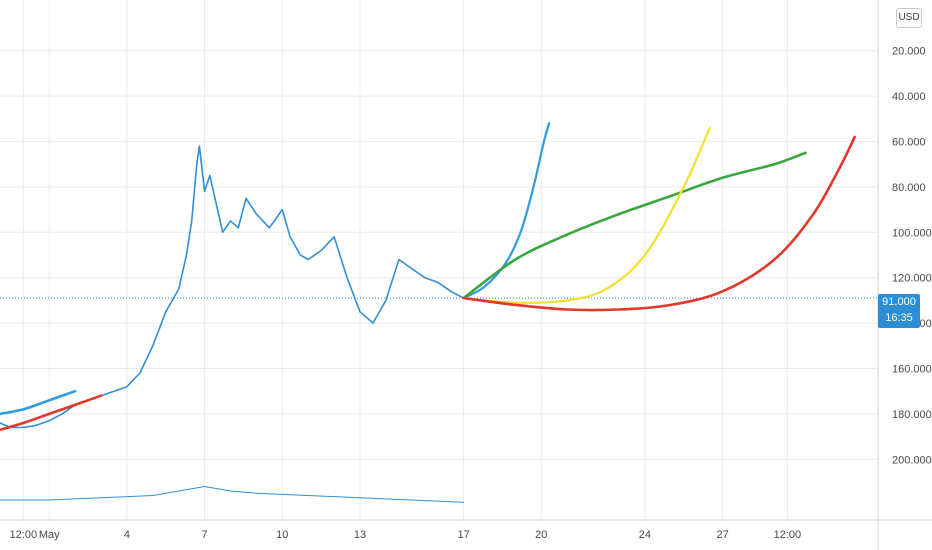 The image size is (932, 550). What do you see at coordinates (127, 535) in the screenshot?
I see `x-tick-label: 4` at bounding box center [127, 535].